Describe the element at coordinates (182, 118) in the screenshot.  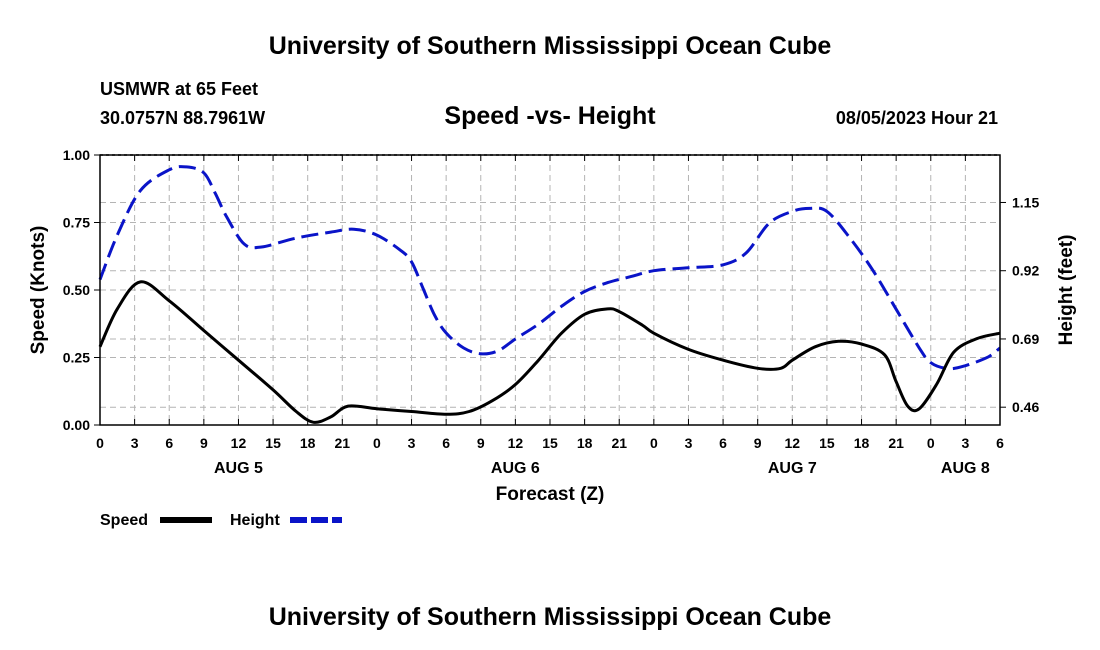
I see `coords-label: 30.0757N 88.7961W` at that location.